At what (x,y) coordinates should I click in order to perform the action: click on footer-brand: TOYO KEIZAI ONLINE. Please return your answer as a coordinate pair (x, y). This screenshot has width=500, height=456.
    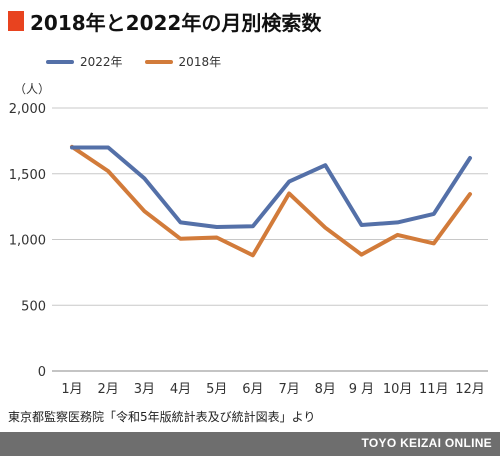
    Looking at the image, I should click on (426, 443).